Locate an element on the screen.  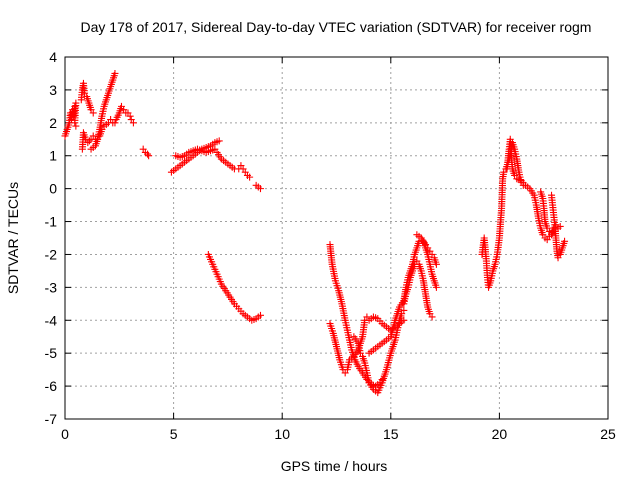
x-tick-label: 0 is located at coordinates (65, 434).